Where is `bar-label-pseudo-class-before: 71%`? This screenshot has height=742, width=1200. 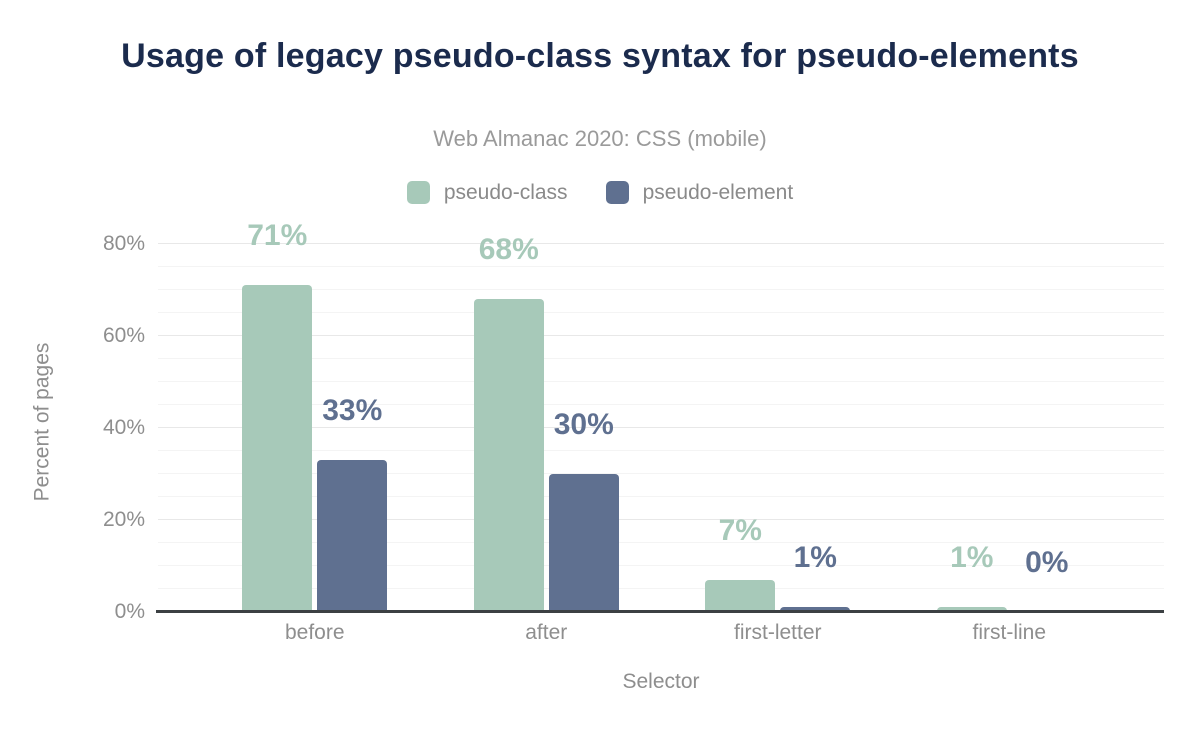 bar-label-pseudo-class-before: 71% is located at coordinates (277, 236).